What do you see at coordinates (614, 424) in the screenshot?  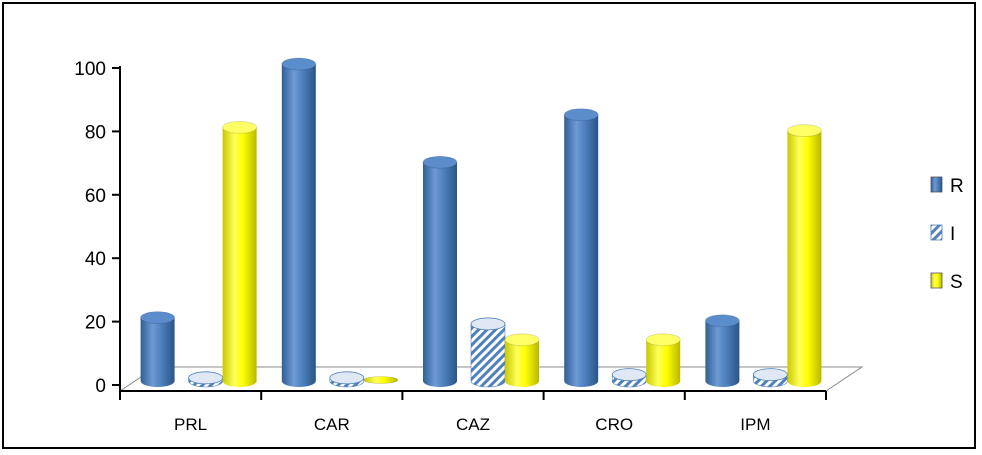 I see `x-tick-label: CRO` at bounding box center [614, 424].